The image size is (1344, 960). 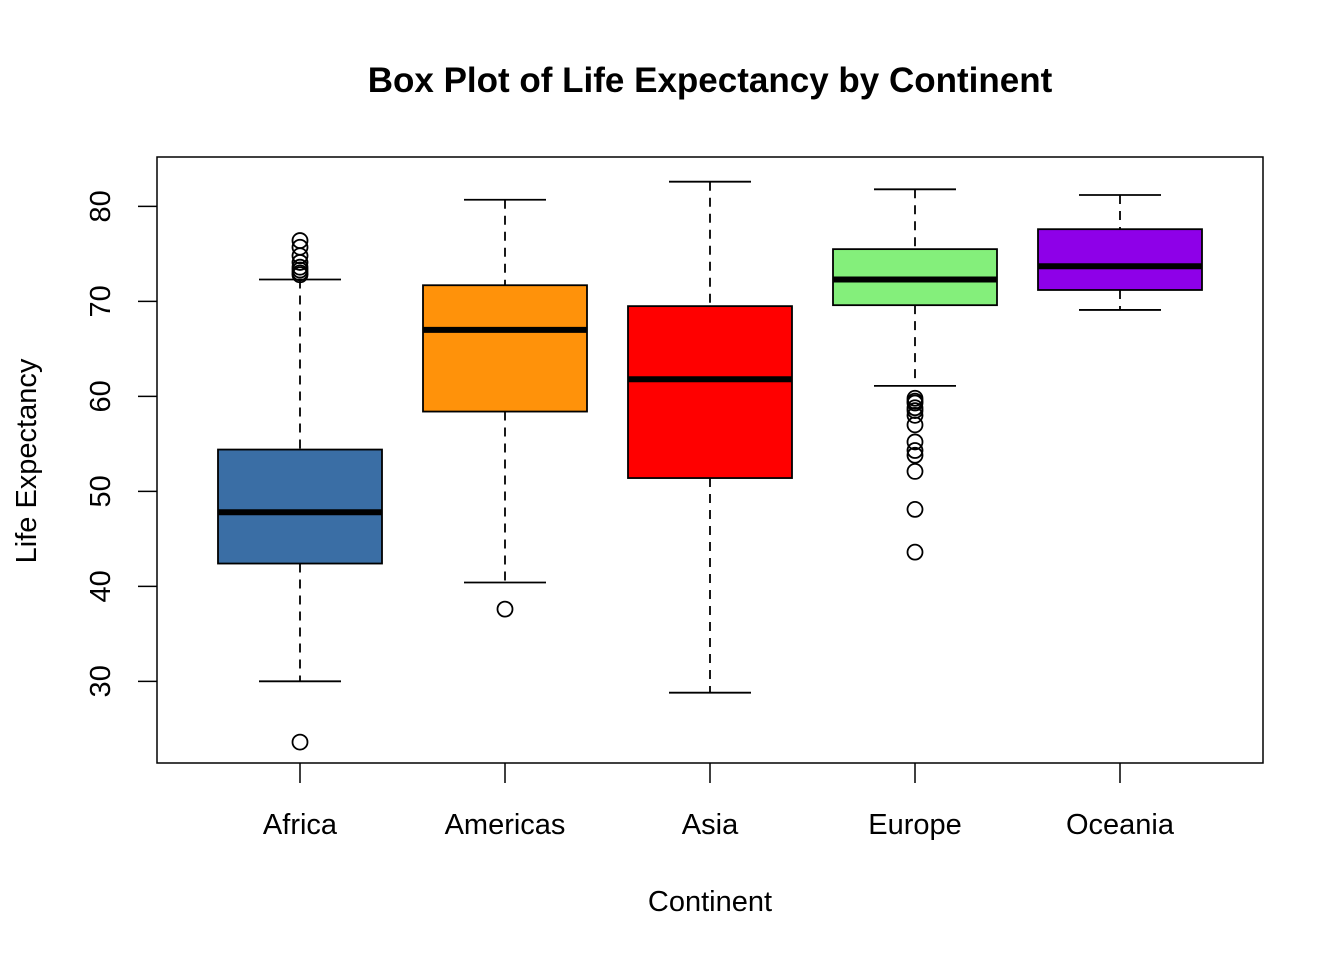 I want to click on x-tick-label: Africa, so click(x=300, y=825).